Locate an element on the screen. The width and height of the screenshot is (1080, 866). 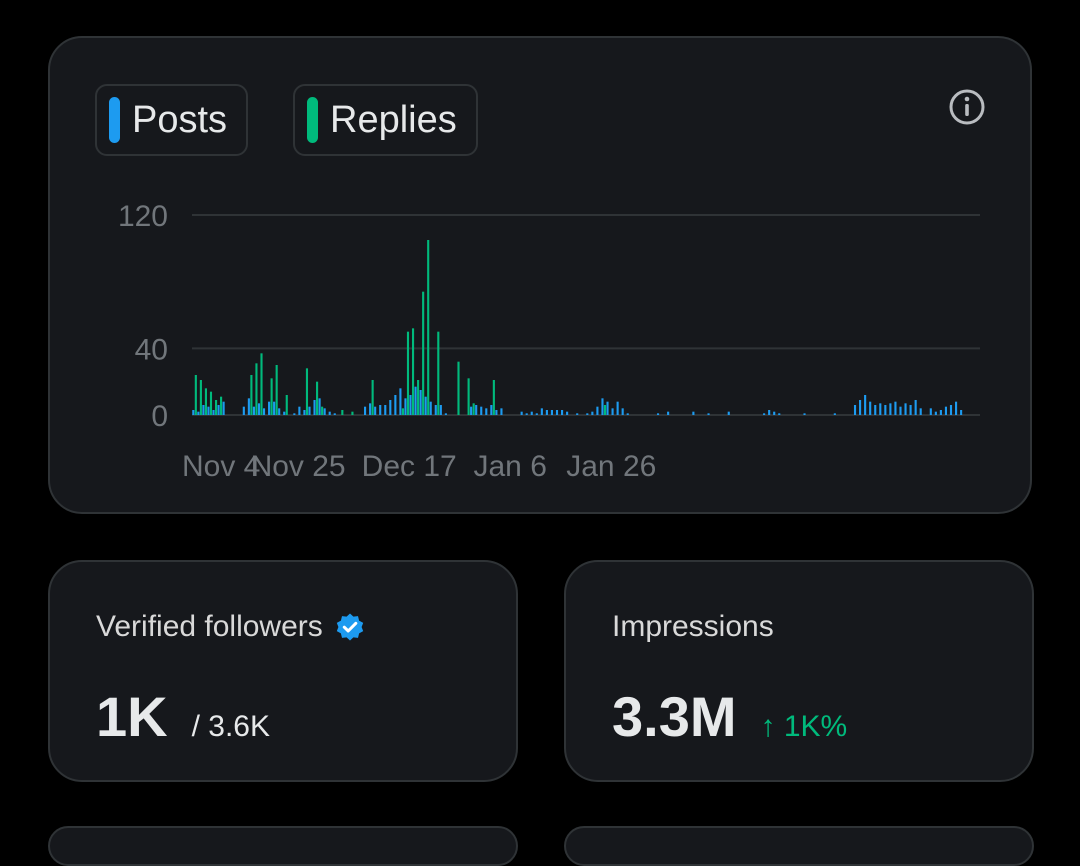
y-tick-label: 120 is located at coordinates (143, 216).